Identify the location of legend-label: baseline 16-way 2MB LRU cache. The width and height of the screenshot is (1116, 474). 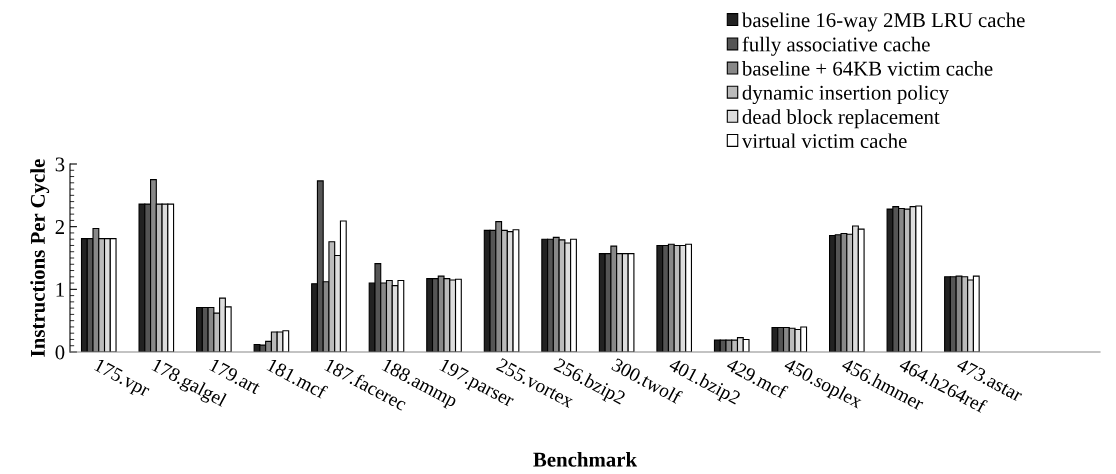
(883, 22).